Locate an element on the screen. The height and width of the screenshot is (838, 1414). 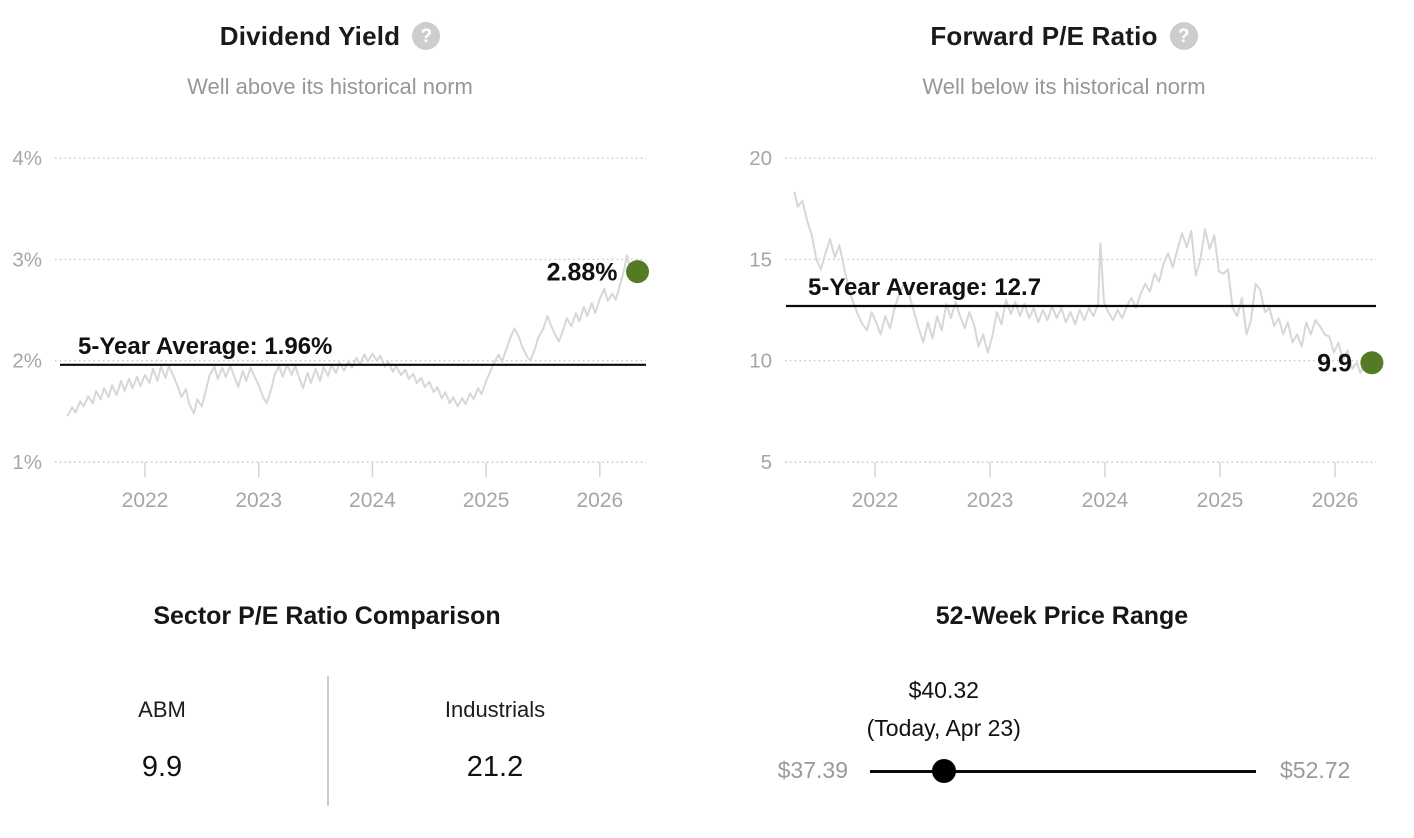
svg-text: 20 is located at coordinates (760, 158).